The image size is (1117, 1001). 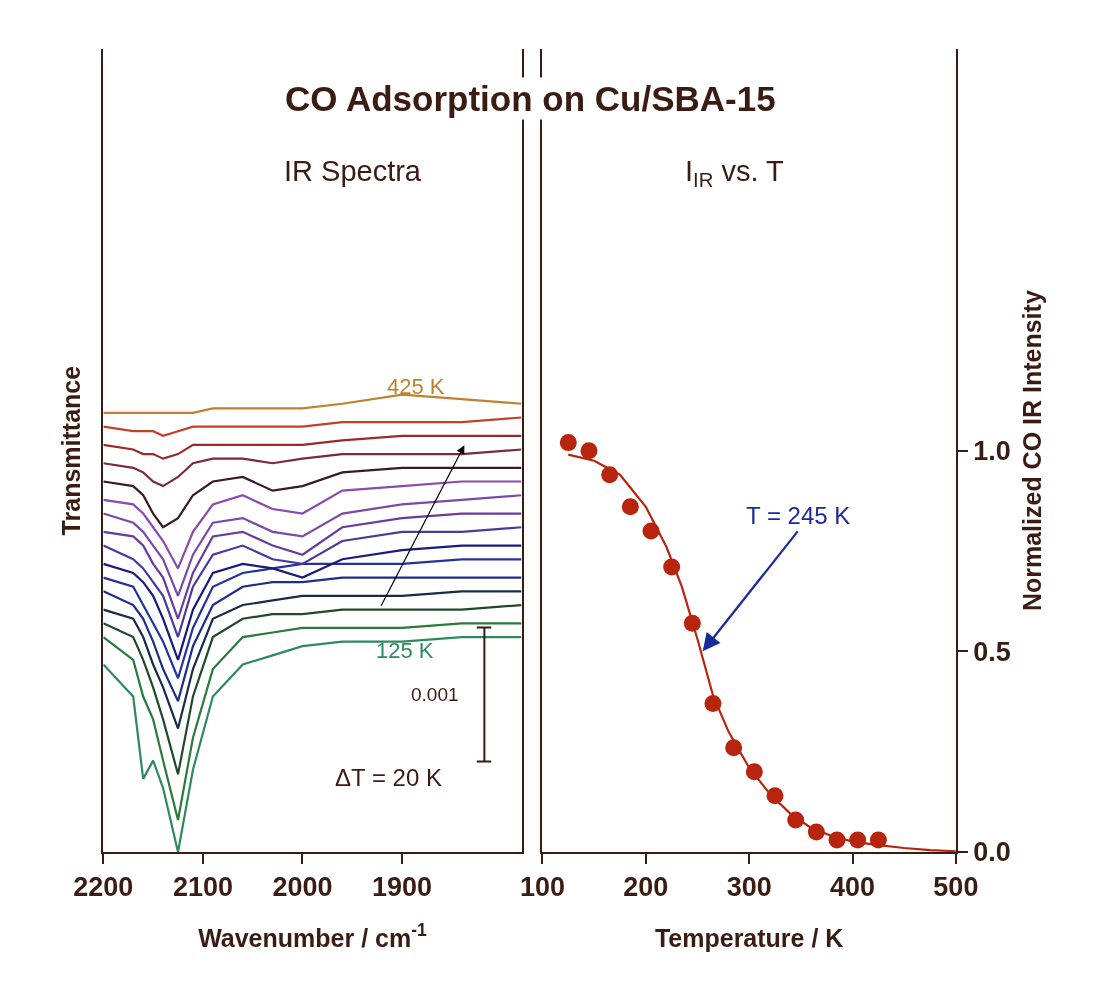 What do you see at coordinates (992, 451) in the screenshot?
I see `y-tick-label: 1.0` at bounding box center [992, 451].